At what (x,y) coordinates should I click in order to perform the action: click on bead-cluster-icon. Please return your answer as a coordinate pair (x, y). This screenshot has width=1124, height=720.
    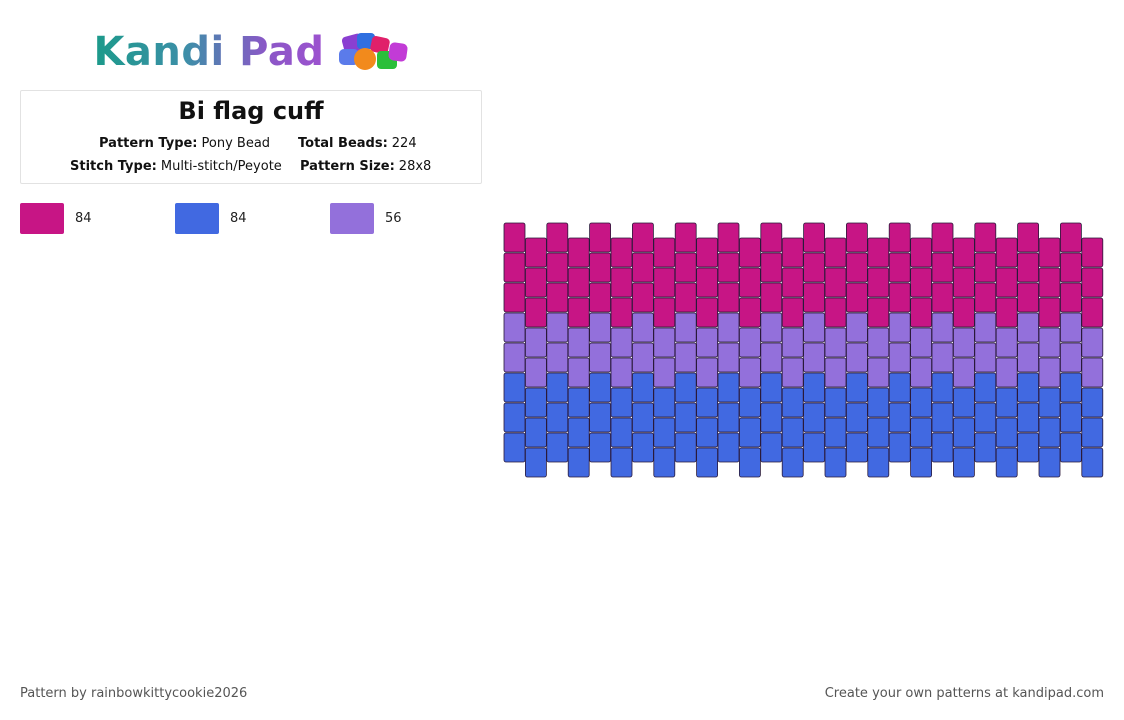
    Looking at the image, I should click on (373, 51).